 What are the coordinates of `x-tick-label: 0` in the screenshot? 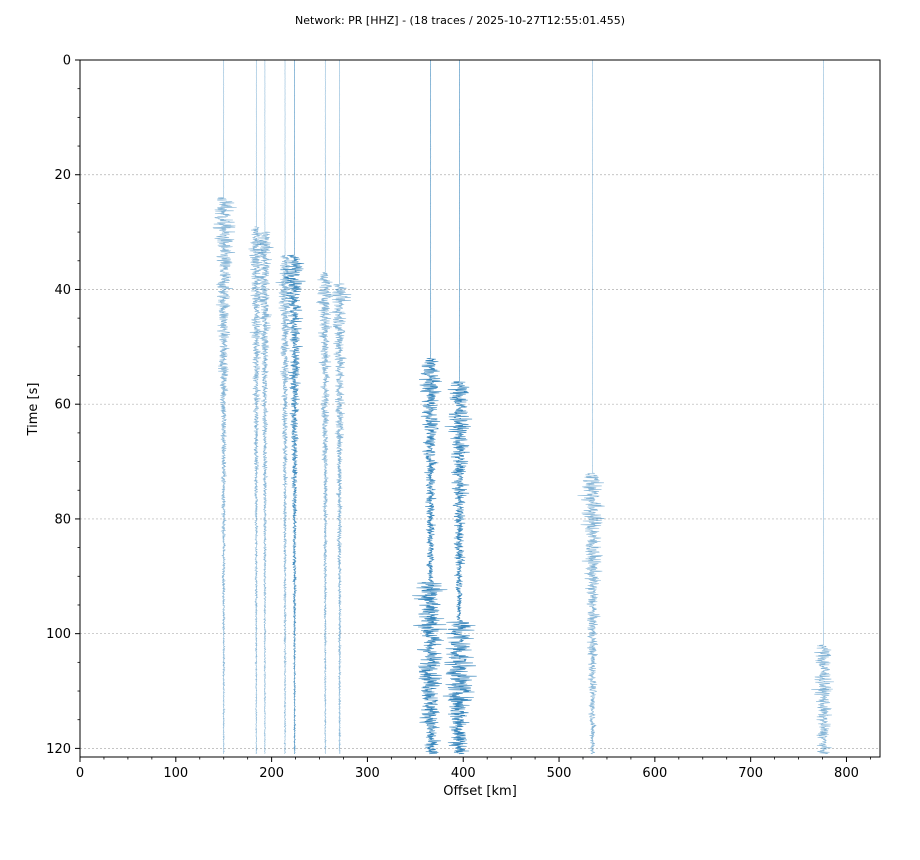 It's located at (80, 773).